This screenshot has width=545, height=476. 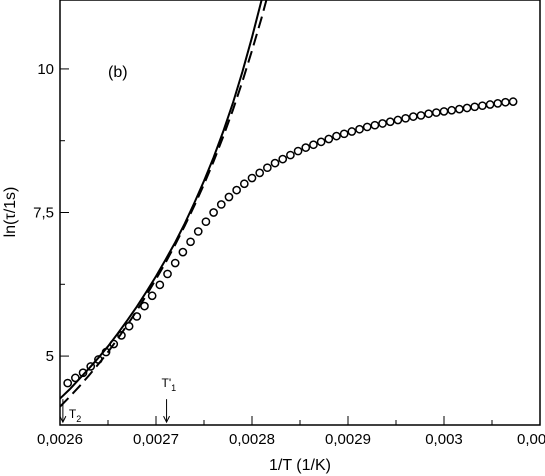 What do you see at coordinates (348, 439) in the screenshot?
I see `x-tick-label: 0,0029` at bounding box center [348, 439].